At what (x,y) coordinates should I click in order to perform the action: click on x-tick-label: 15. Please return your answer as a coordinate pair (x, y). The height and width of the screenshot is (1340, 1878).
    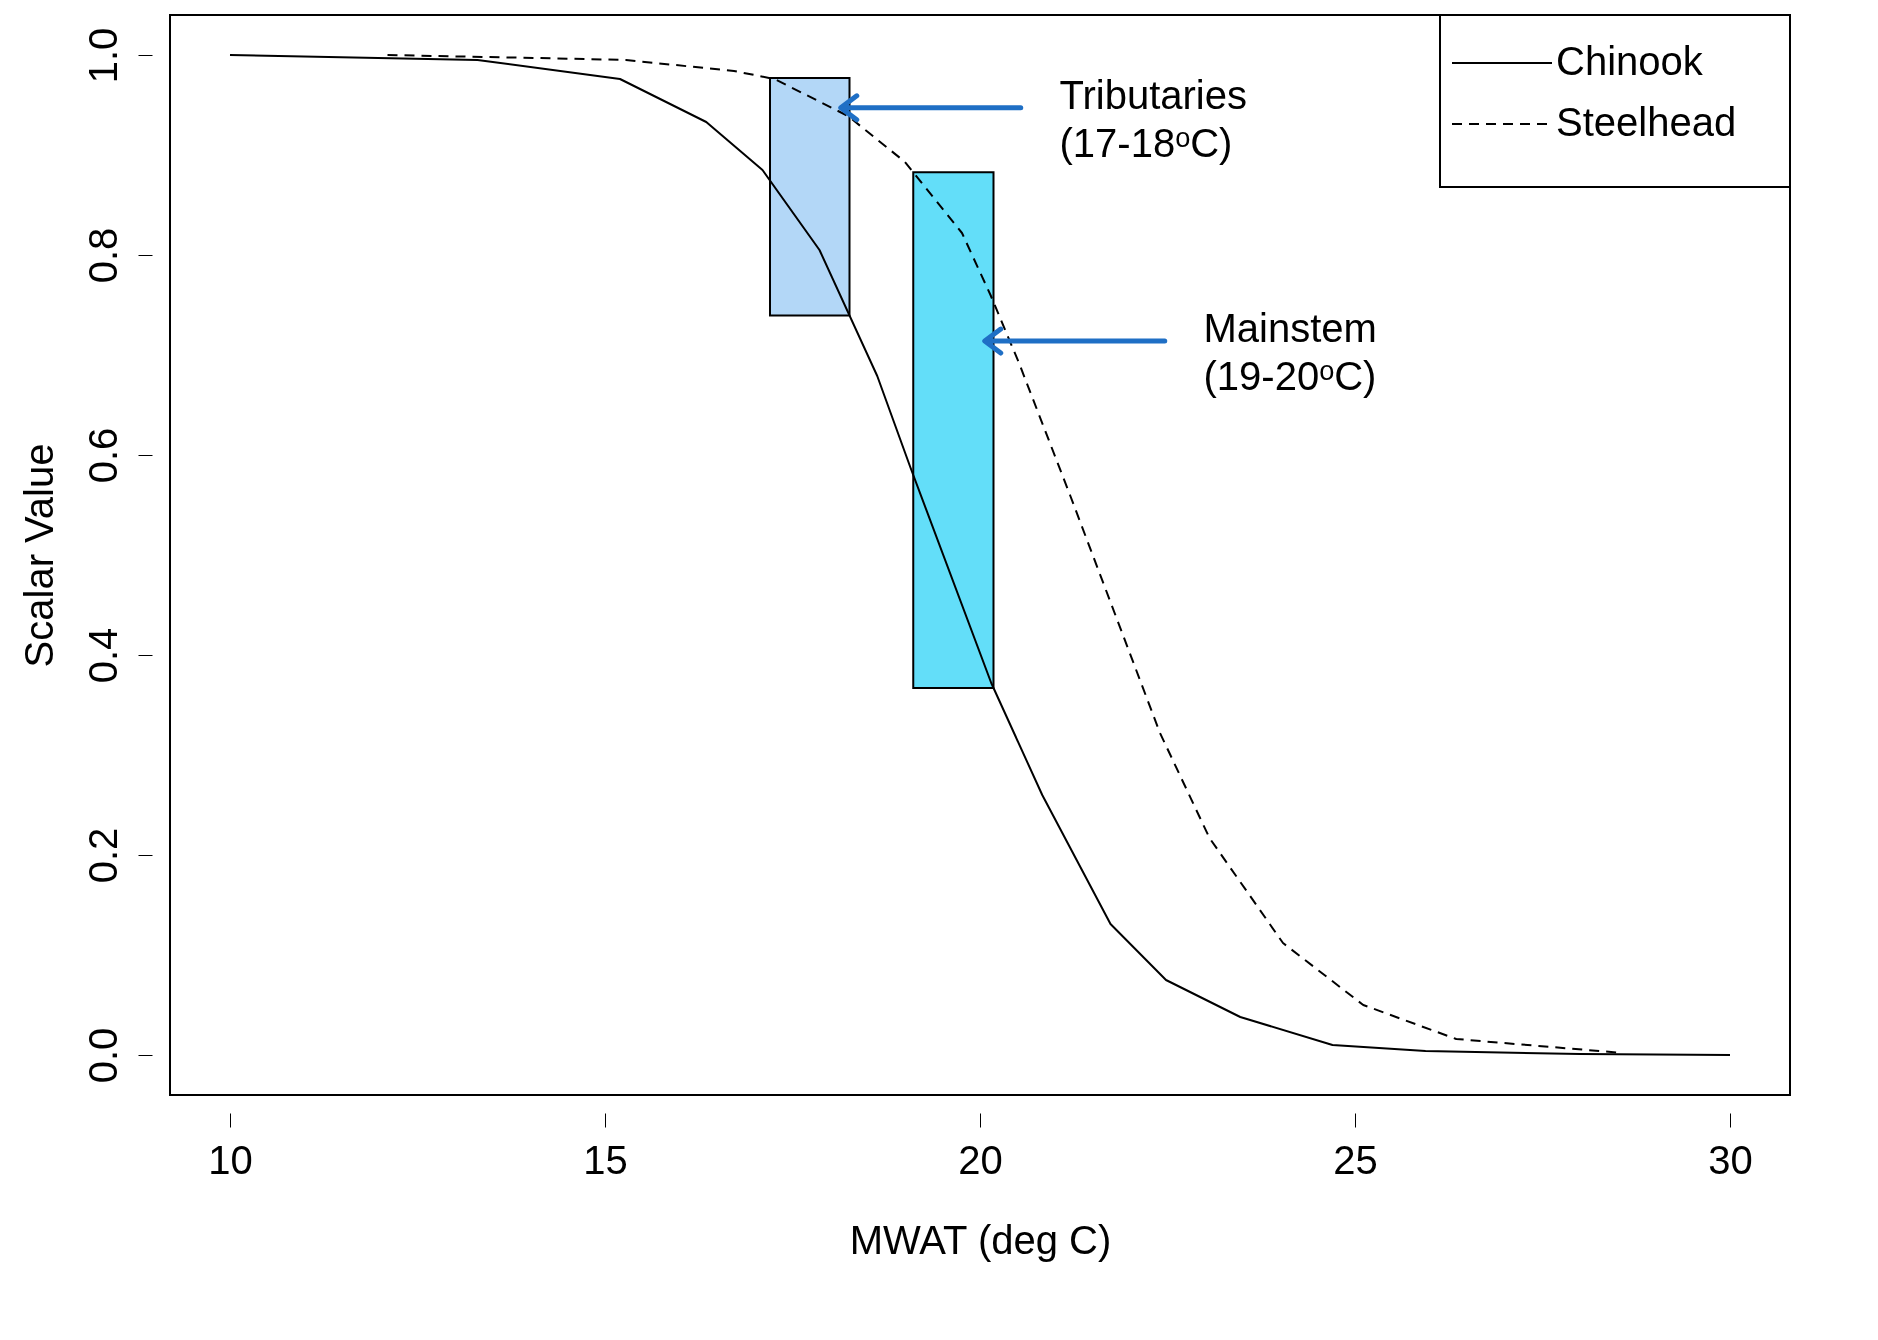
    Looking at the image, I should click on (605, 1159).